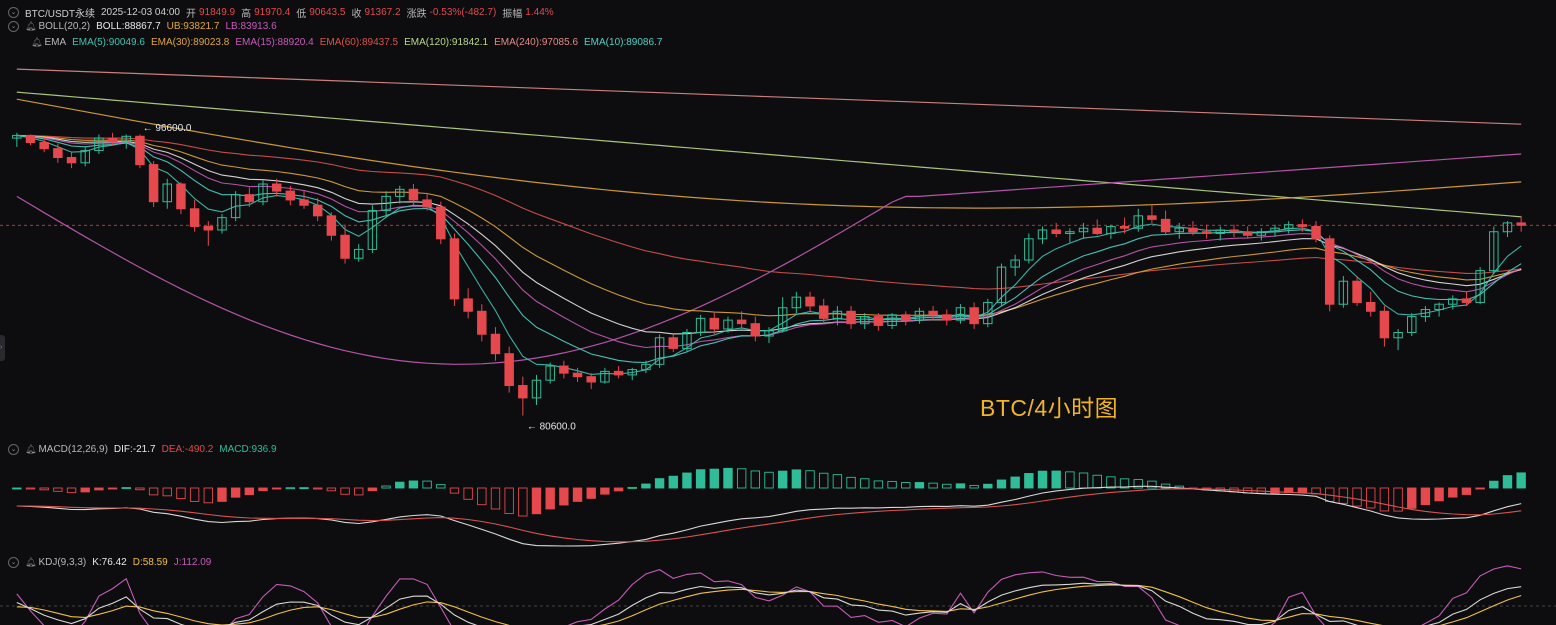 The height and width of the screenshot is (625, 1556). What do you see at coordinates (192, 562) in the screenshot?
I see `kdj-j: J:112.09` at bounding box center [192, 562].